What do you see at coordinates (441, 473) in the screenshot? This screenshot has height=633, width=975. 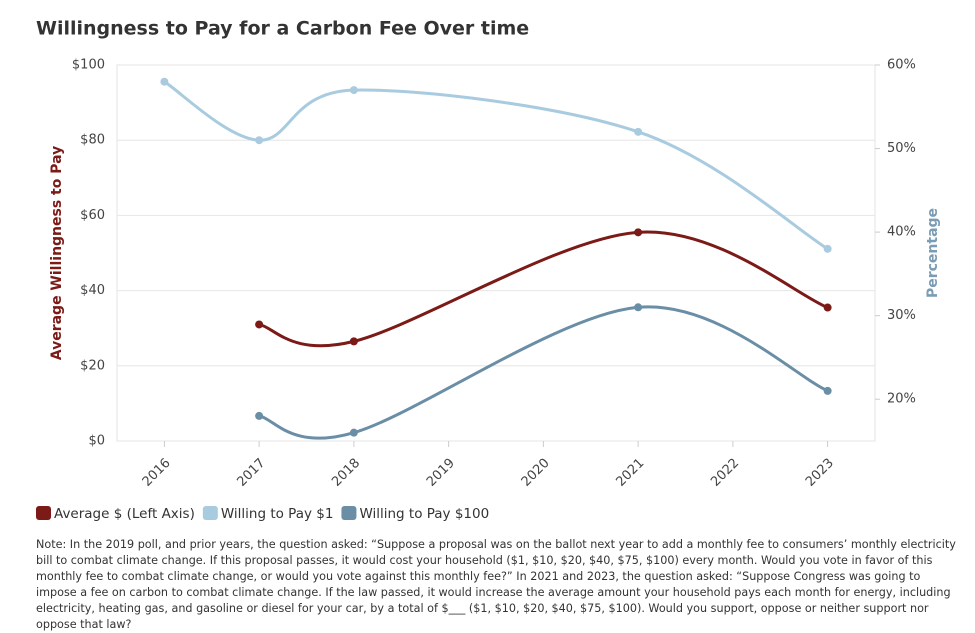 I see `x-tick-label: 2019` at bounding box center [441, 473].